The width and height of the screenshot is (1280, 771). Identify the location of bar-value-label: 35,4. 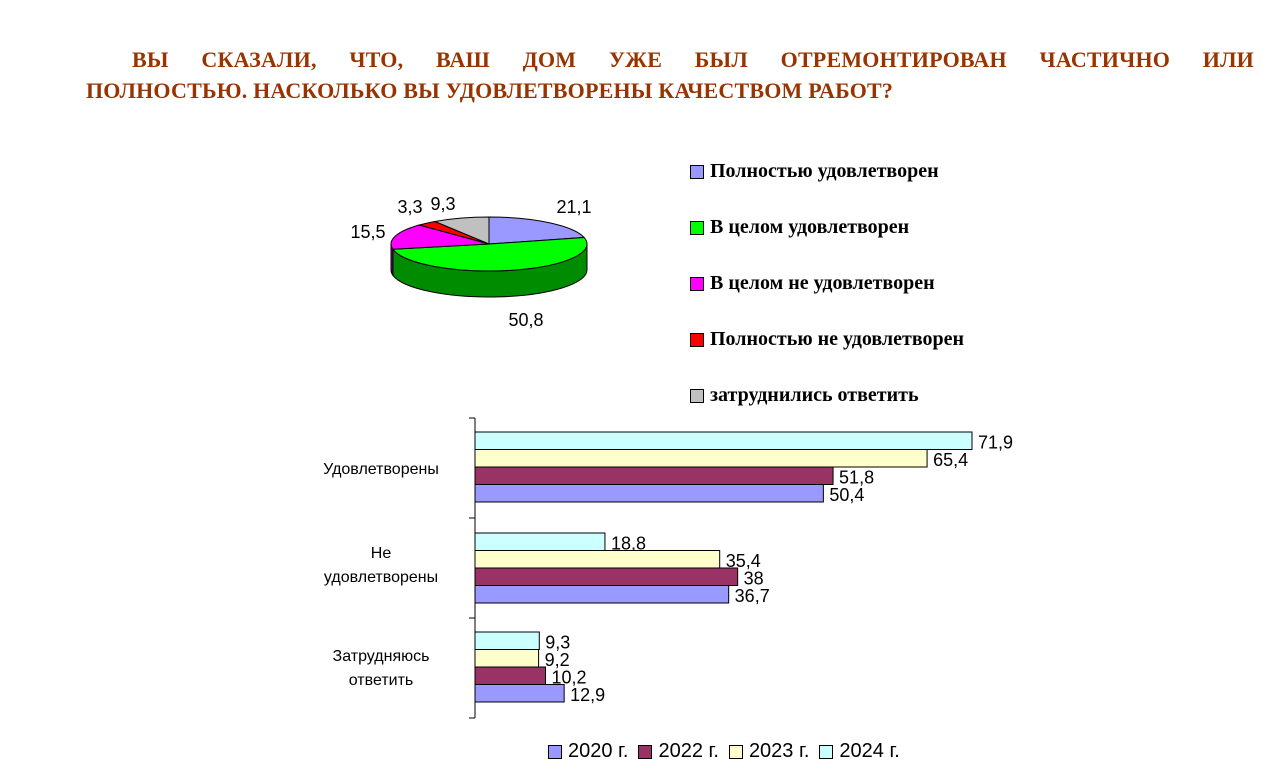
(743, 561).